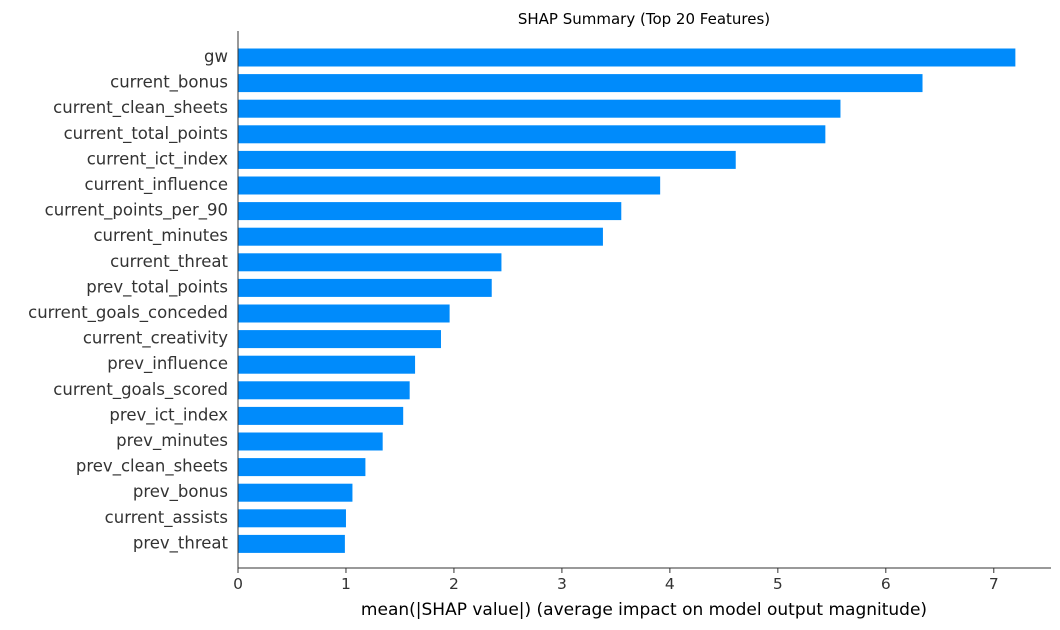 The image size is (1060, 630). Describe the element at coordinates (166, 518) in the screenshot. I see `category-label-current-assists: current_assists` at that location.